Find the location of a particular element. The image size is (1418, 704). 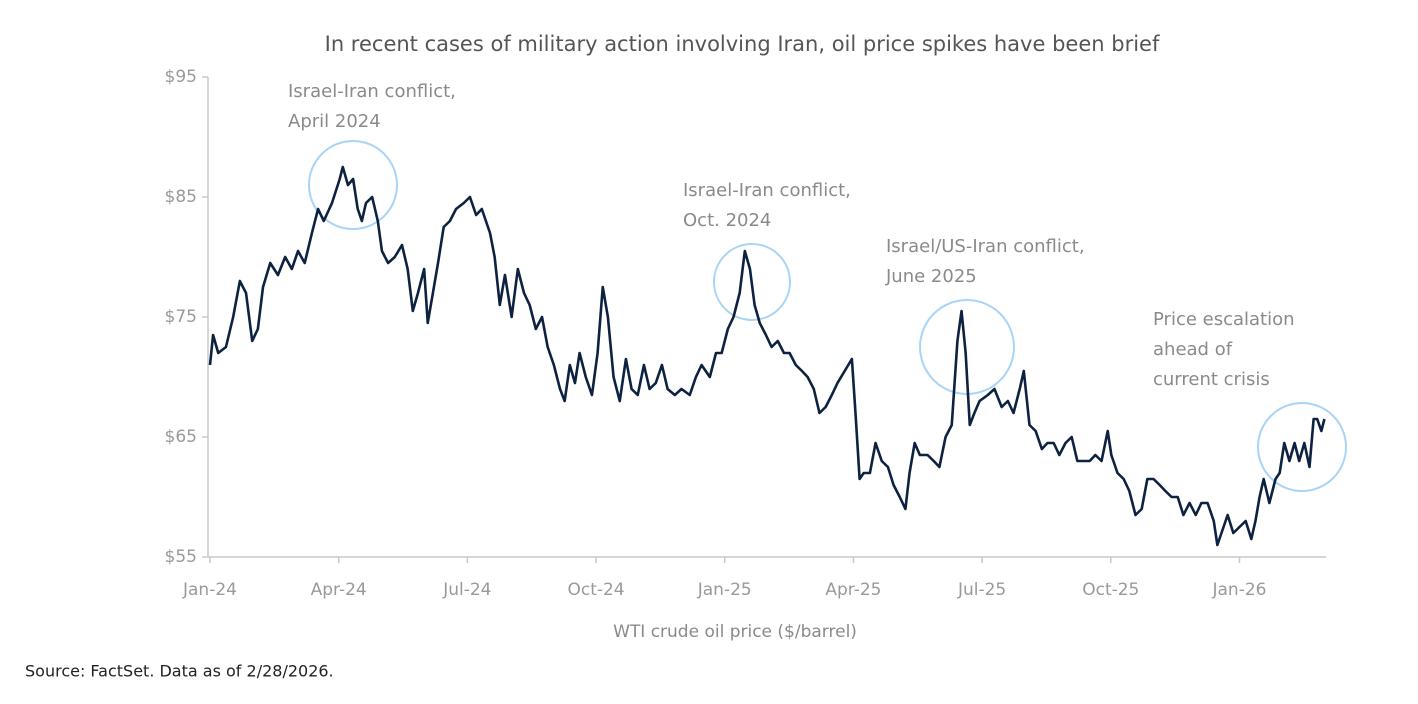

y-tick-label: $95 is located at coordinates (181, 77).